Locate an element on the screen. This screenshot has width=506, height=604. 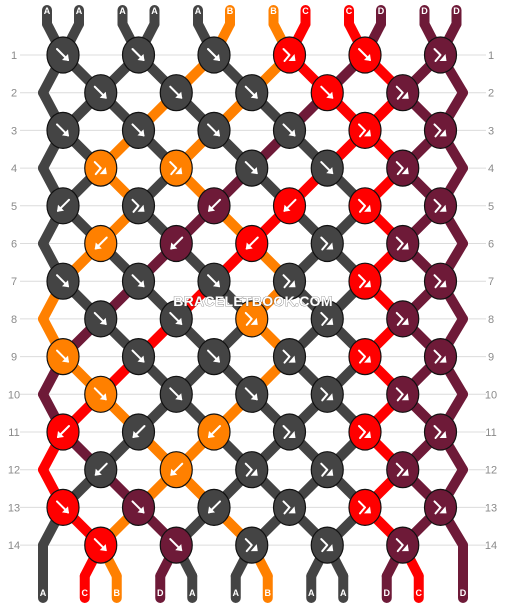
row-label-right: 6 is located at coordinates (491, 245).